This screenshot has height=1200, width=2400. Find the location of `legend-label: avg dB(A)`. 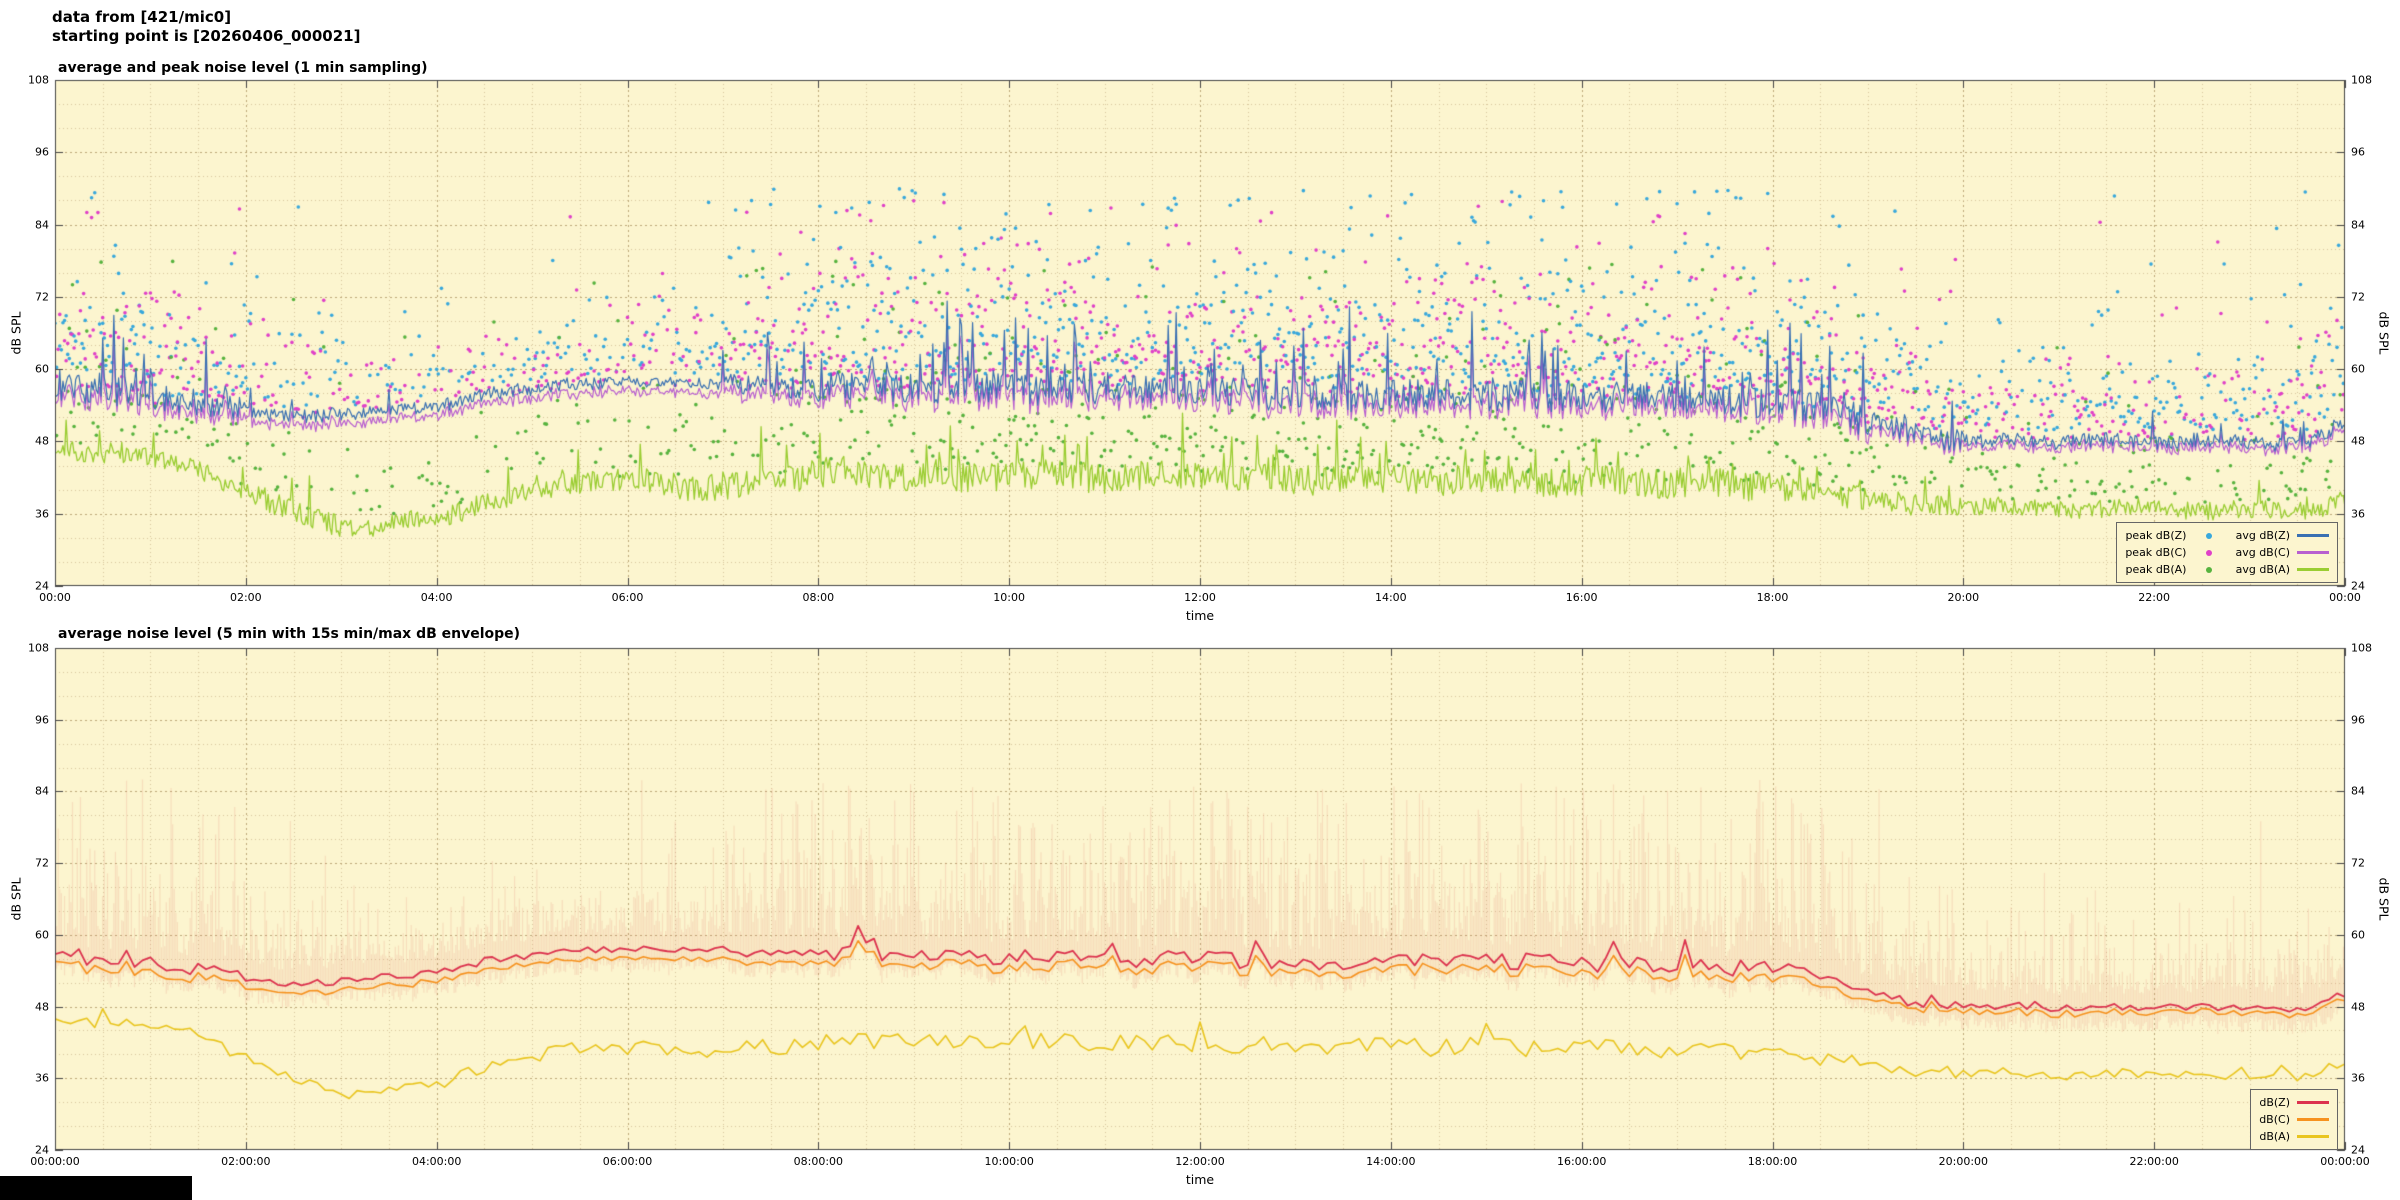

legend-label: avg dB(A) is located at coordinates (2262, 569).